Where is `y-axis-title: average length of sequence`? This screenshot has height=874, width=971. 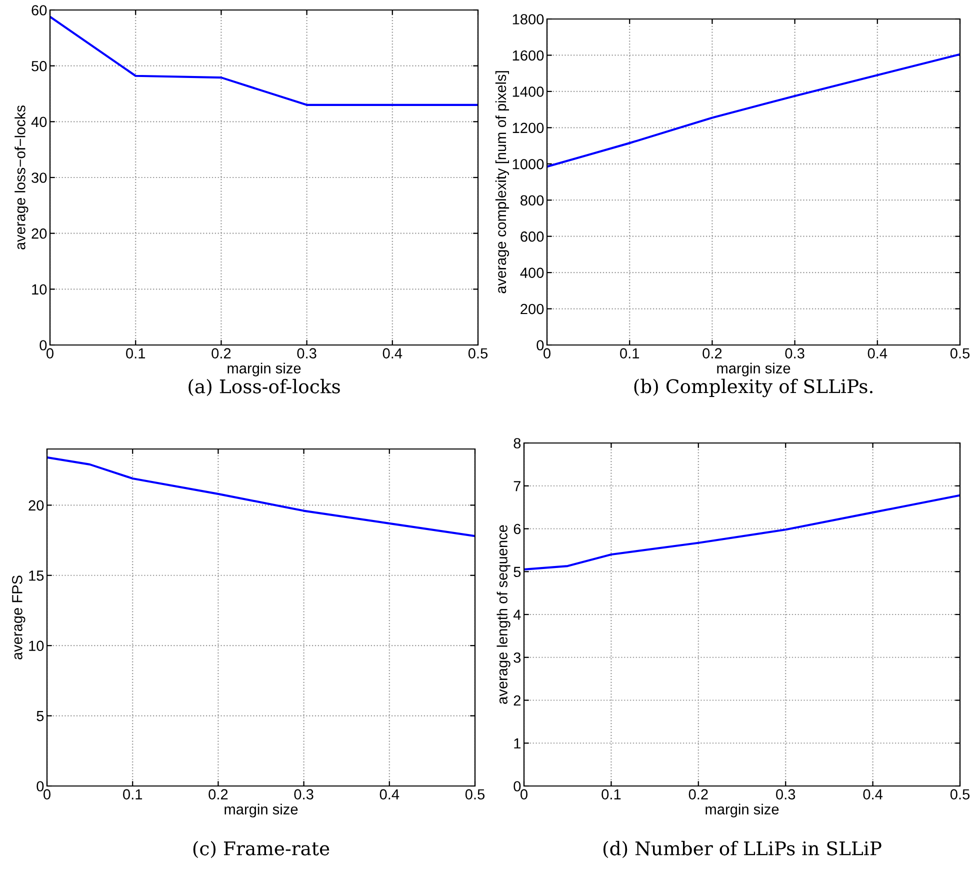 y-axis-title: average length of sequence is located at coordinates (503, 614).